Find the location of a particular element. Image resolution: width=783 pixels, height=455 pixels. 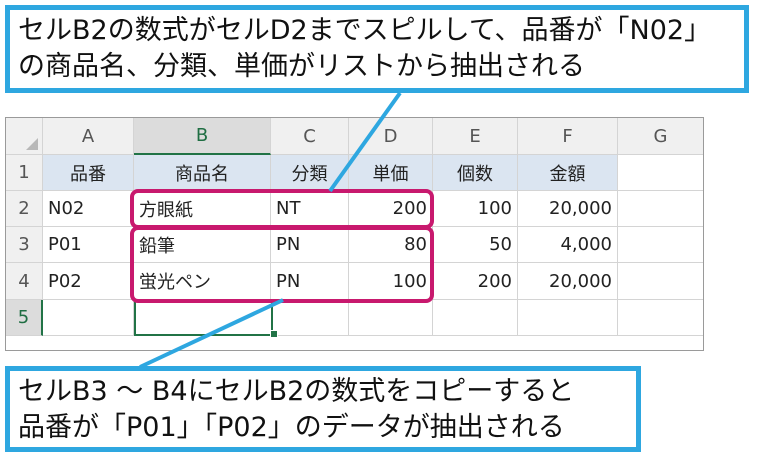

cell-g2 is located at coordinates (660, 209).